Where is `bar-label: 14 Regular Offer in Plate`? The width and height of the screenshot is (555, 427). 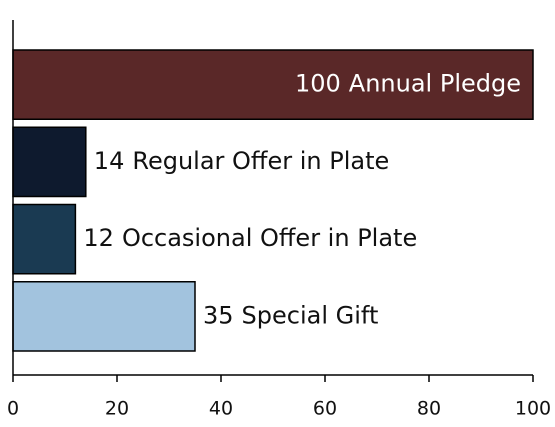 bar-label: 14 Regular Offer in Plate is located at coordinates (241, 161).